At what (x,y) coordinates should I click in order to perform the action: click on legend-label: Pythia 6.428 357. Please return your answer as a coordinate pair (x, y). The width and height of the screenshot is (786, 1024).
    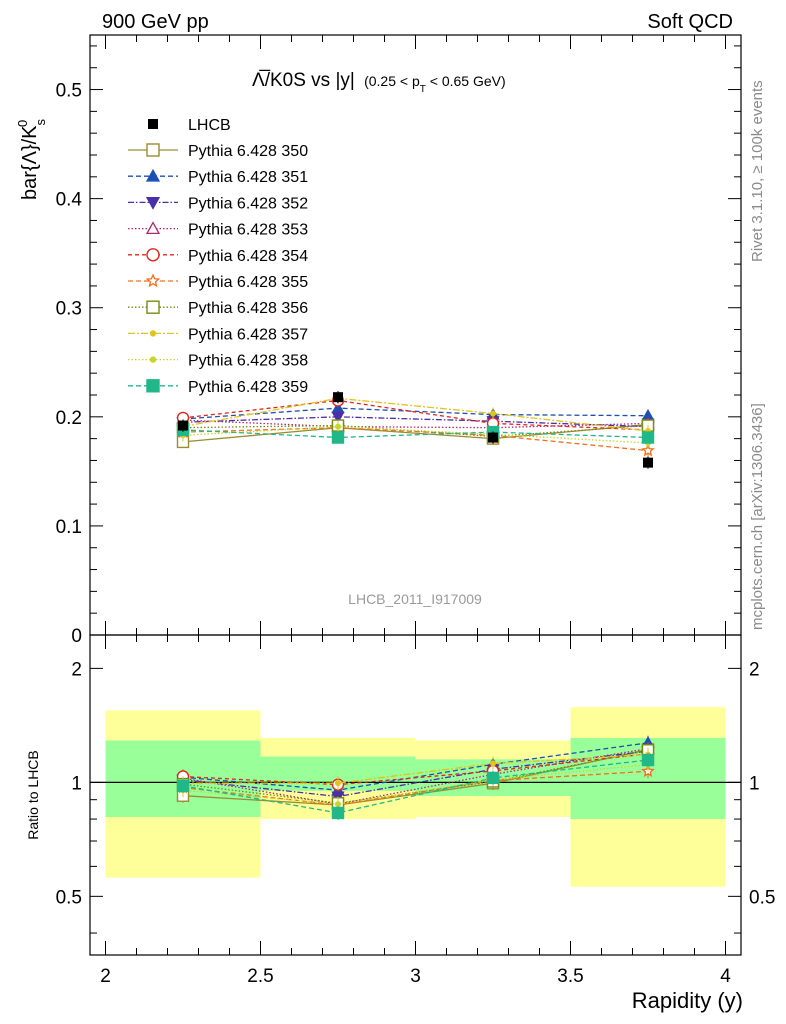
    Looking at the image, I should click on (248, 334).